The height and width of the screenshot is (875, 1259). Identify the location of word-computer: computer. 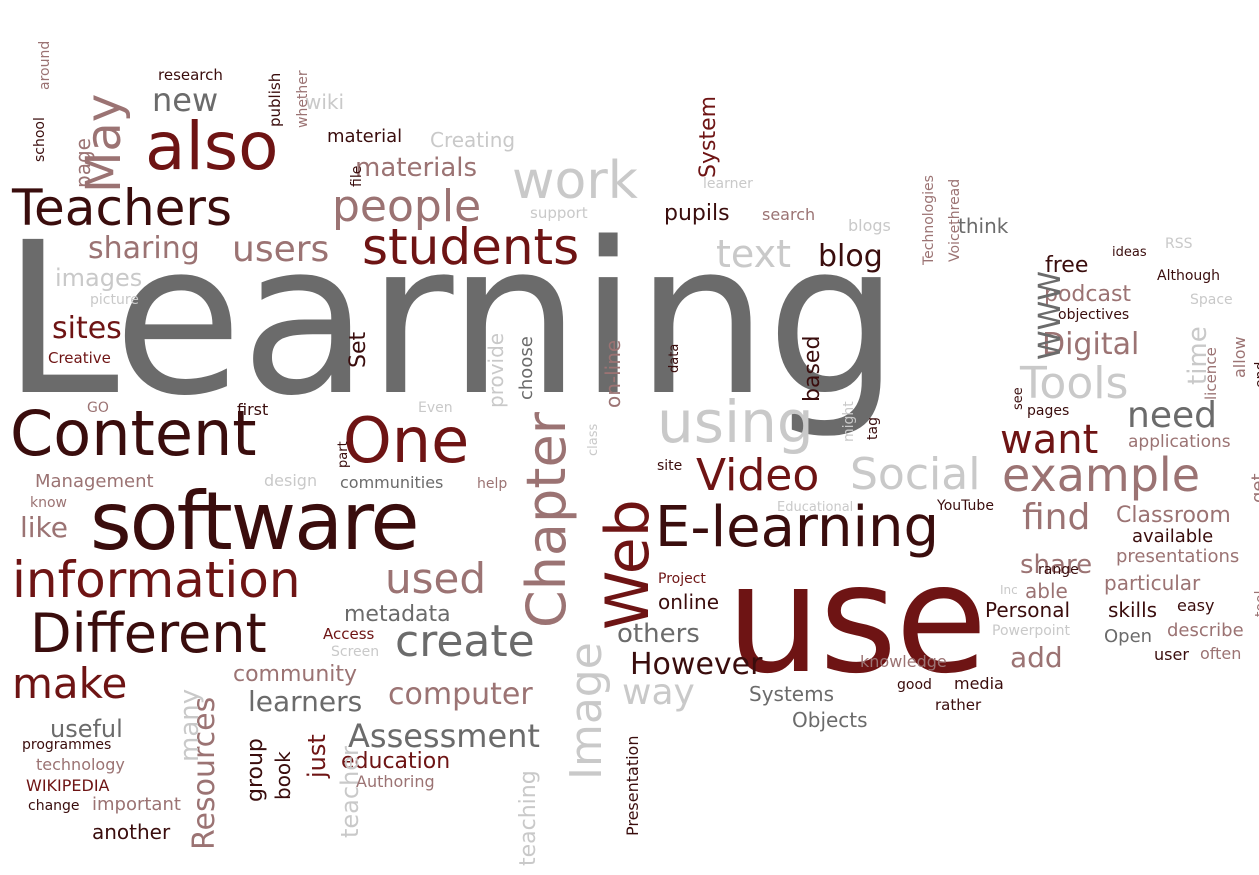
(460, 694).